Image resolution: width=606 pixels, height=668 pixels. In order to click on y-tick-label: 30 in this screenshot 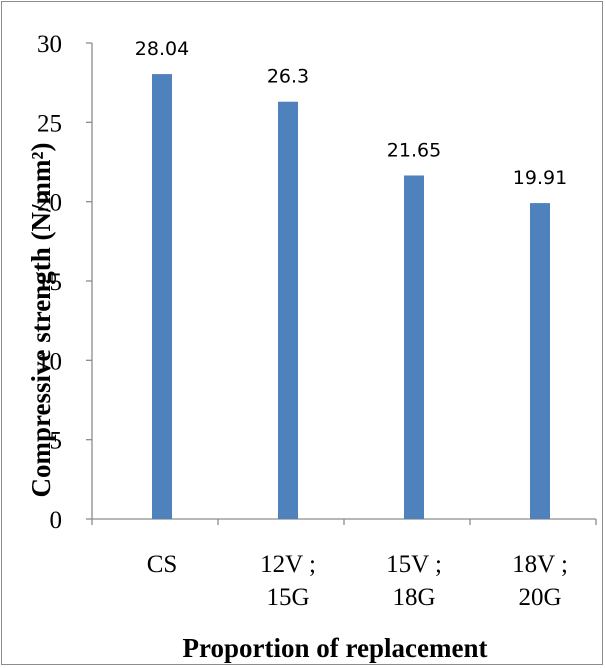, I will do `click(49, 44)`.